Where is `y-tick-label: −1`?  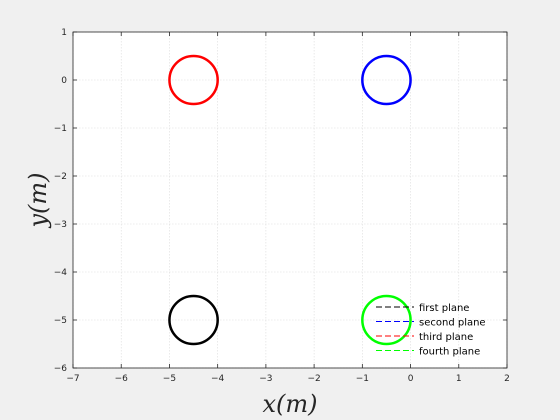 y-tick-label: −1 is located at coordinates (60, 129).